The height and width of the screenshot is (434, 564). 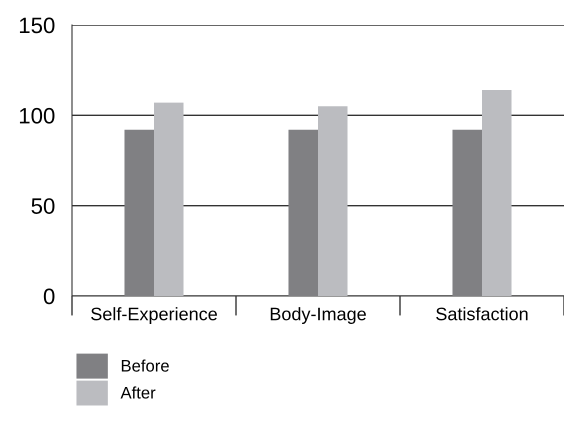 What do you see at coordinates (154, 315) in the screenshot?
I see `x-tick-label: Self-Experience` at bounding box center [154, 315].